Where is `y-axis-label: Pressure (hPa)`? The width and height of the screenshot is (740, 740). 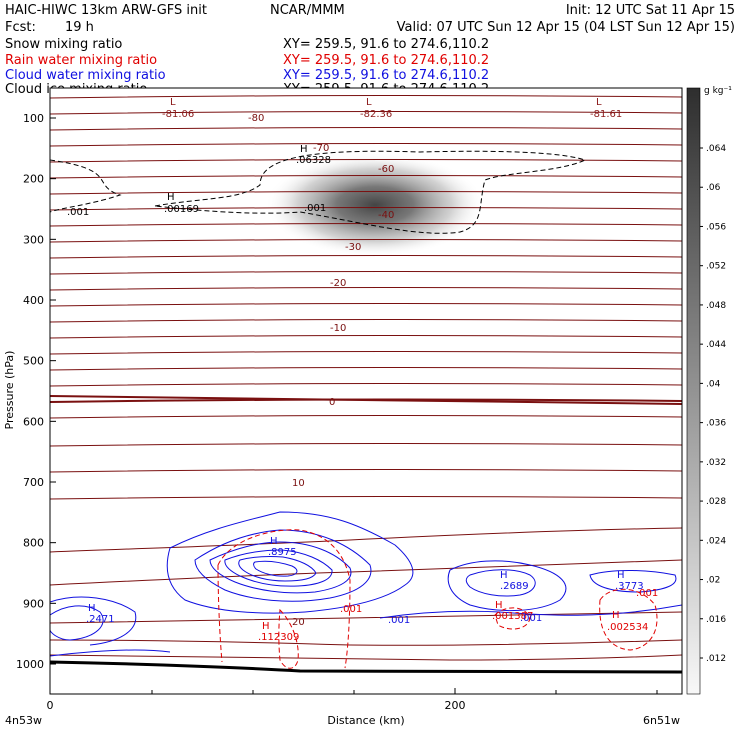
y-axis-label: Pressure (hPa) is located at coordinates (9, 390).